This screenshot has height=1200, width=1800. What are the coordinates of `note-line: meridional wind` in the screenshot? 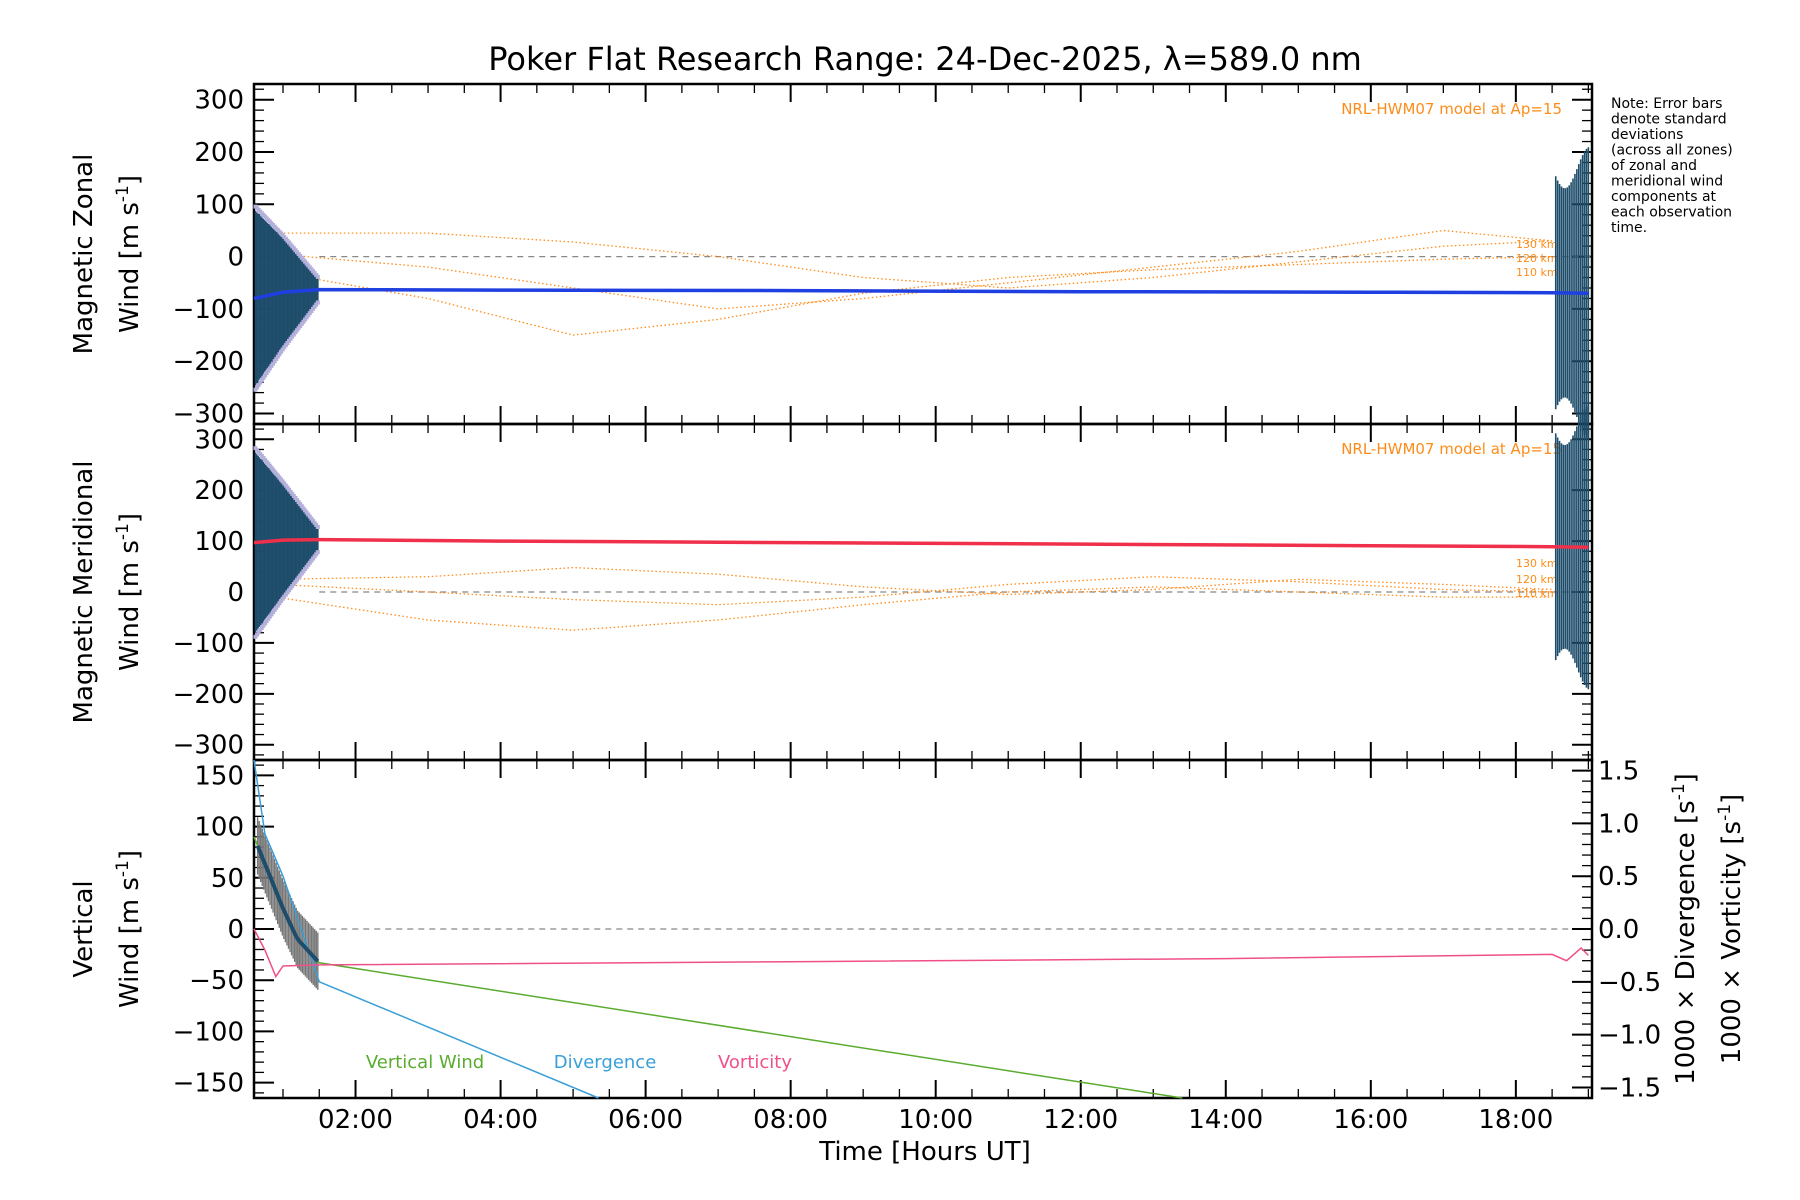 It's located at (1667, 182).